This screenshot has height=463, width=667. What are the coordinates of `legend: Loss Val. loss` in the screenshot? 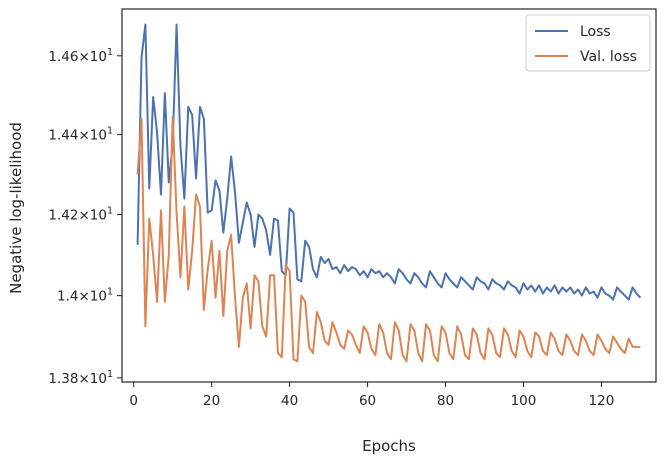 It's located at (588, 43).